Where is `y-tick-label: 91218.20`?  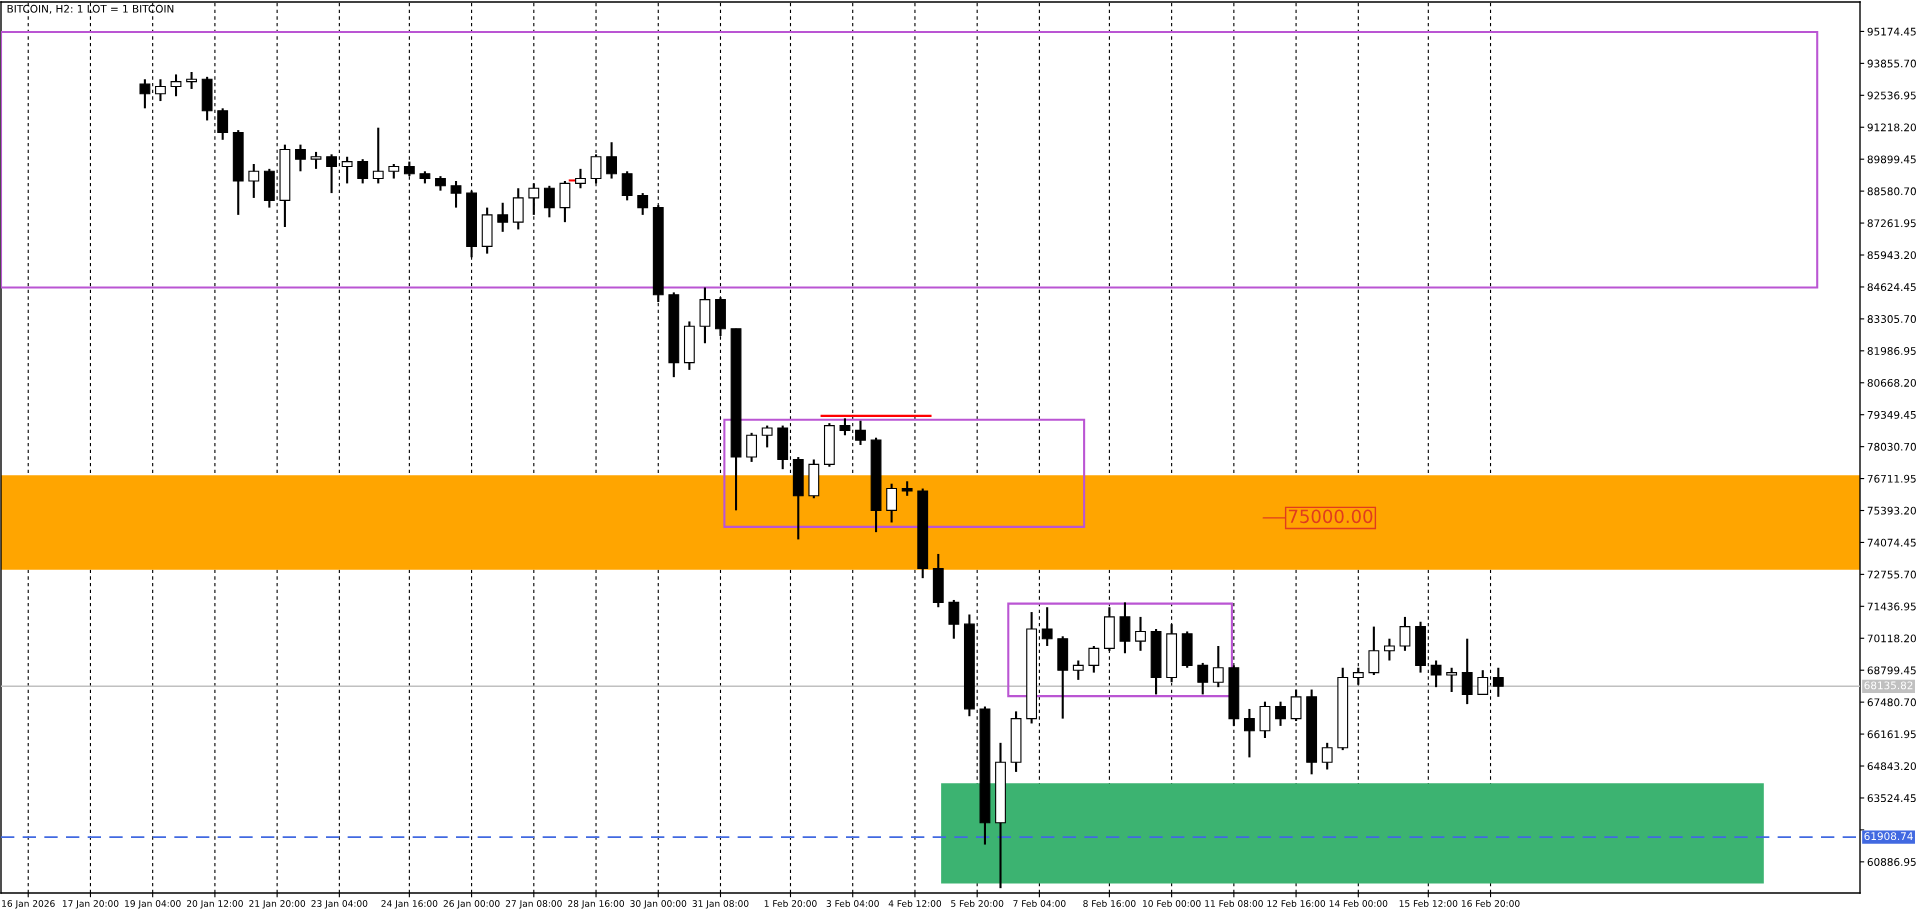 y-tick-label: 91218.20 is located at coordinates (1891, 127).